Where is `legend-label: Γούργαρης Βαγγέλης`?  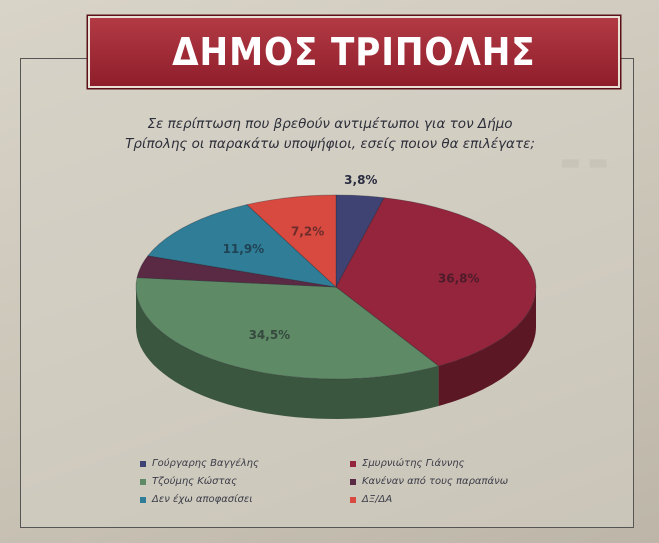
legend-label: Γούργαρης Βαγγέλης is located at coordinates (205, 463).